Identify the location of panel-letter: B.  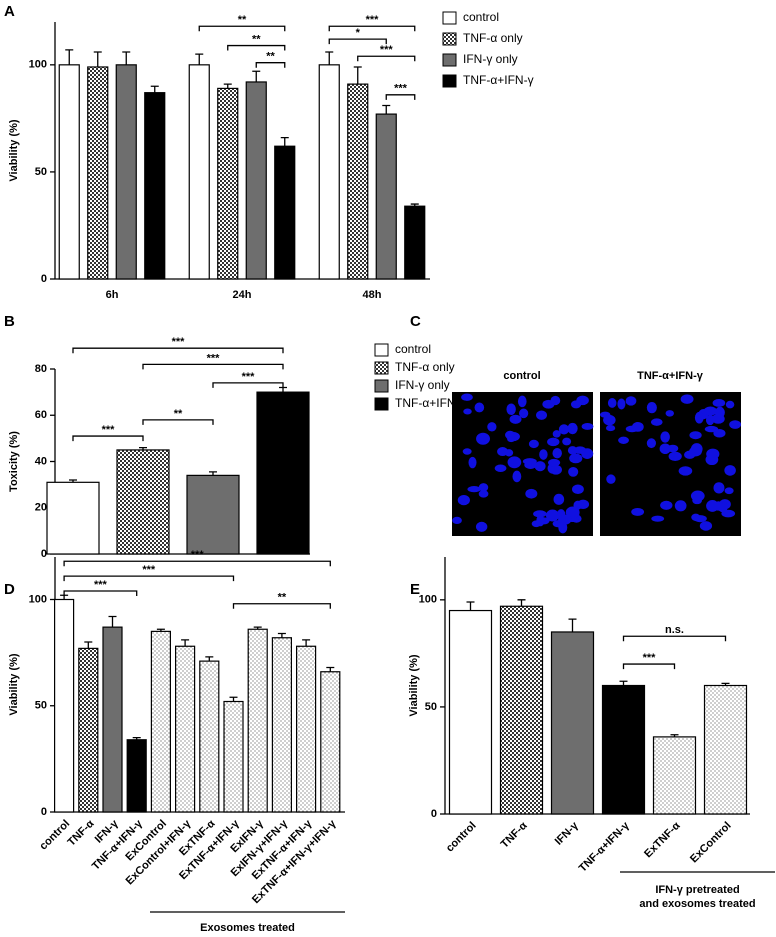
(9, 321).